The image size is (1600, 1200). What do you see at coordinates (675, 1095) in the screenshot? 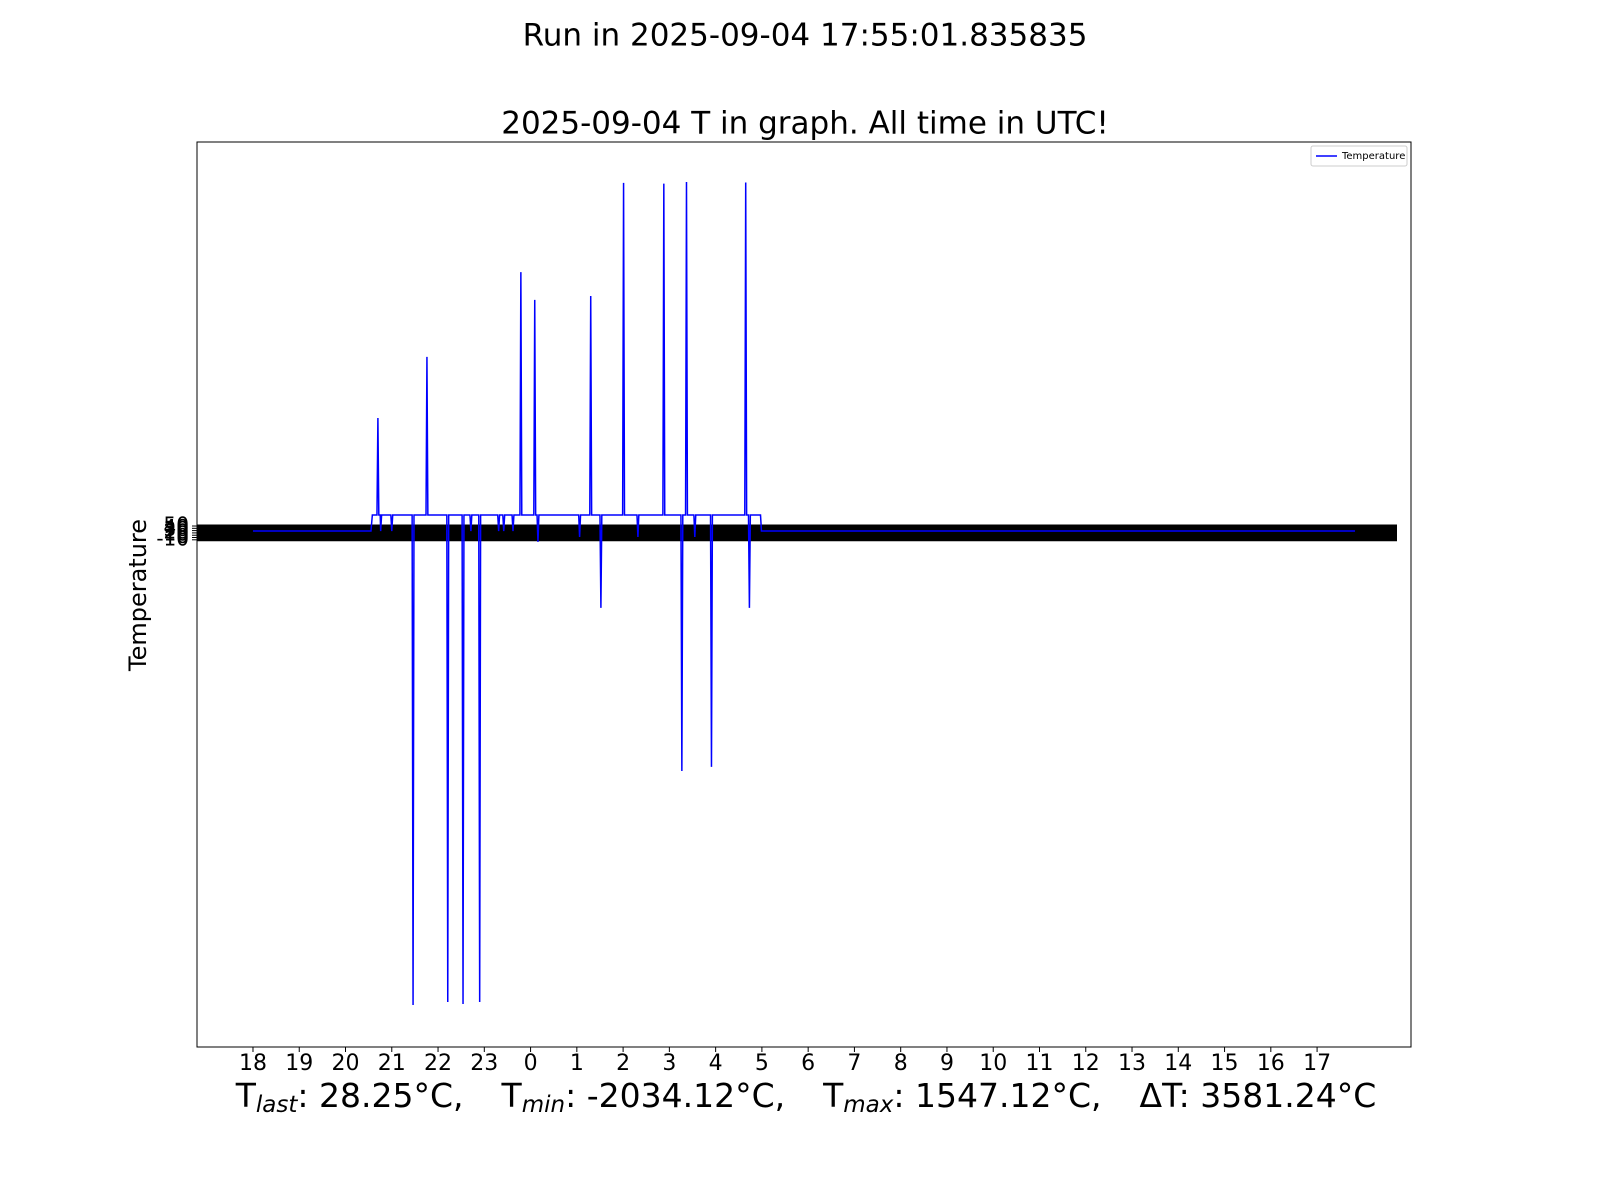
I see `stat-value: : -2034.12°C,` at bounding box center [675, 1095].